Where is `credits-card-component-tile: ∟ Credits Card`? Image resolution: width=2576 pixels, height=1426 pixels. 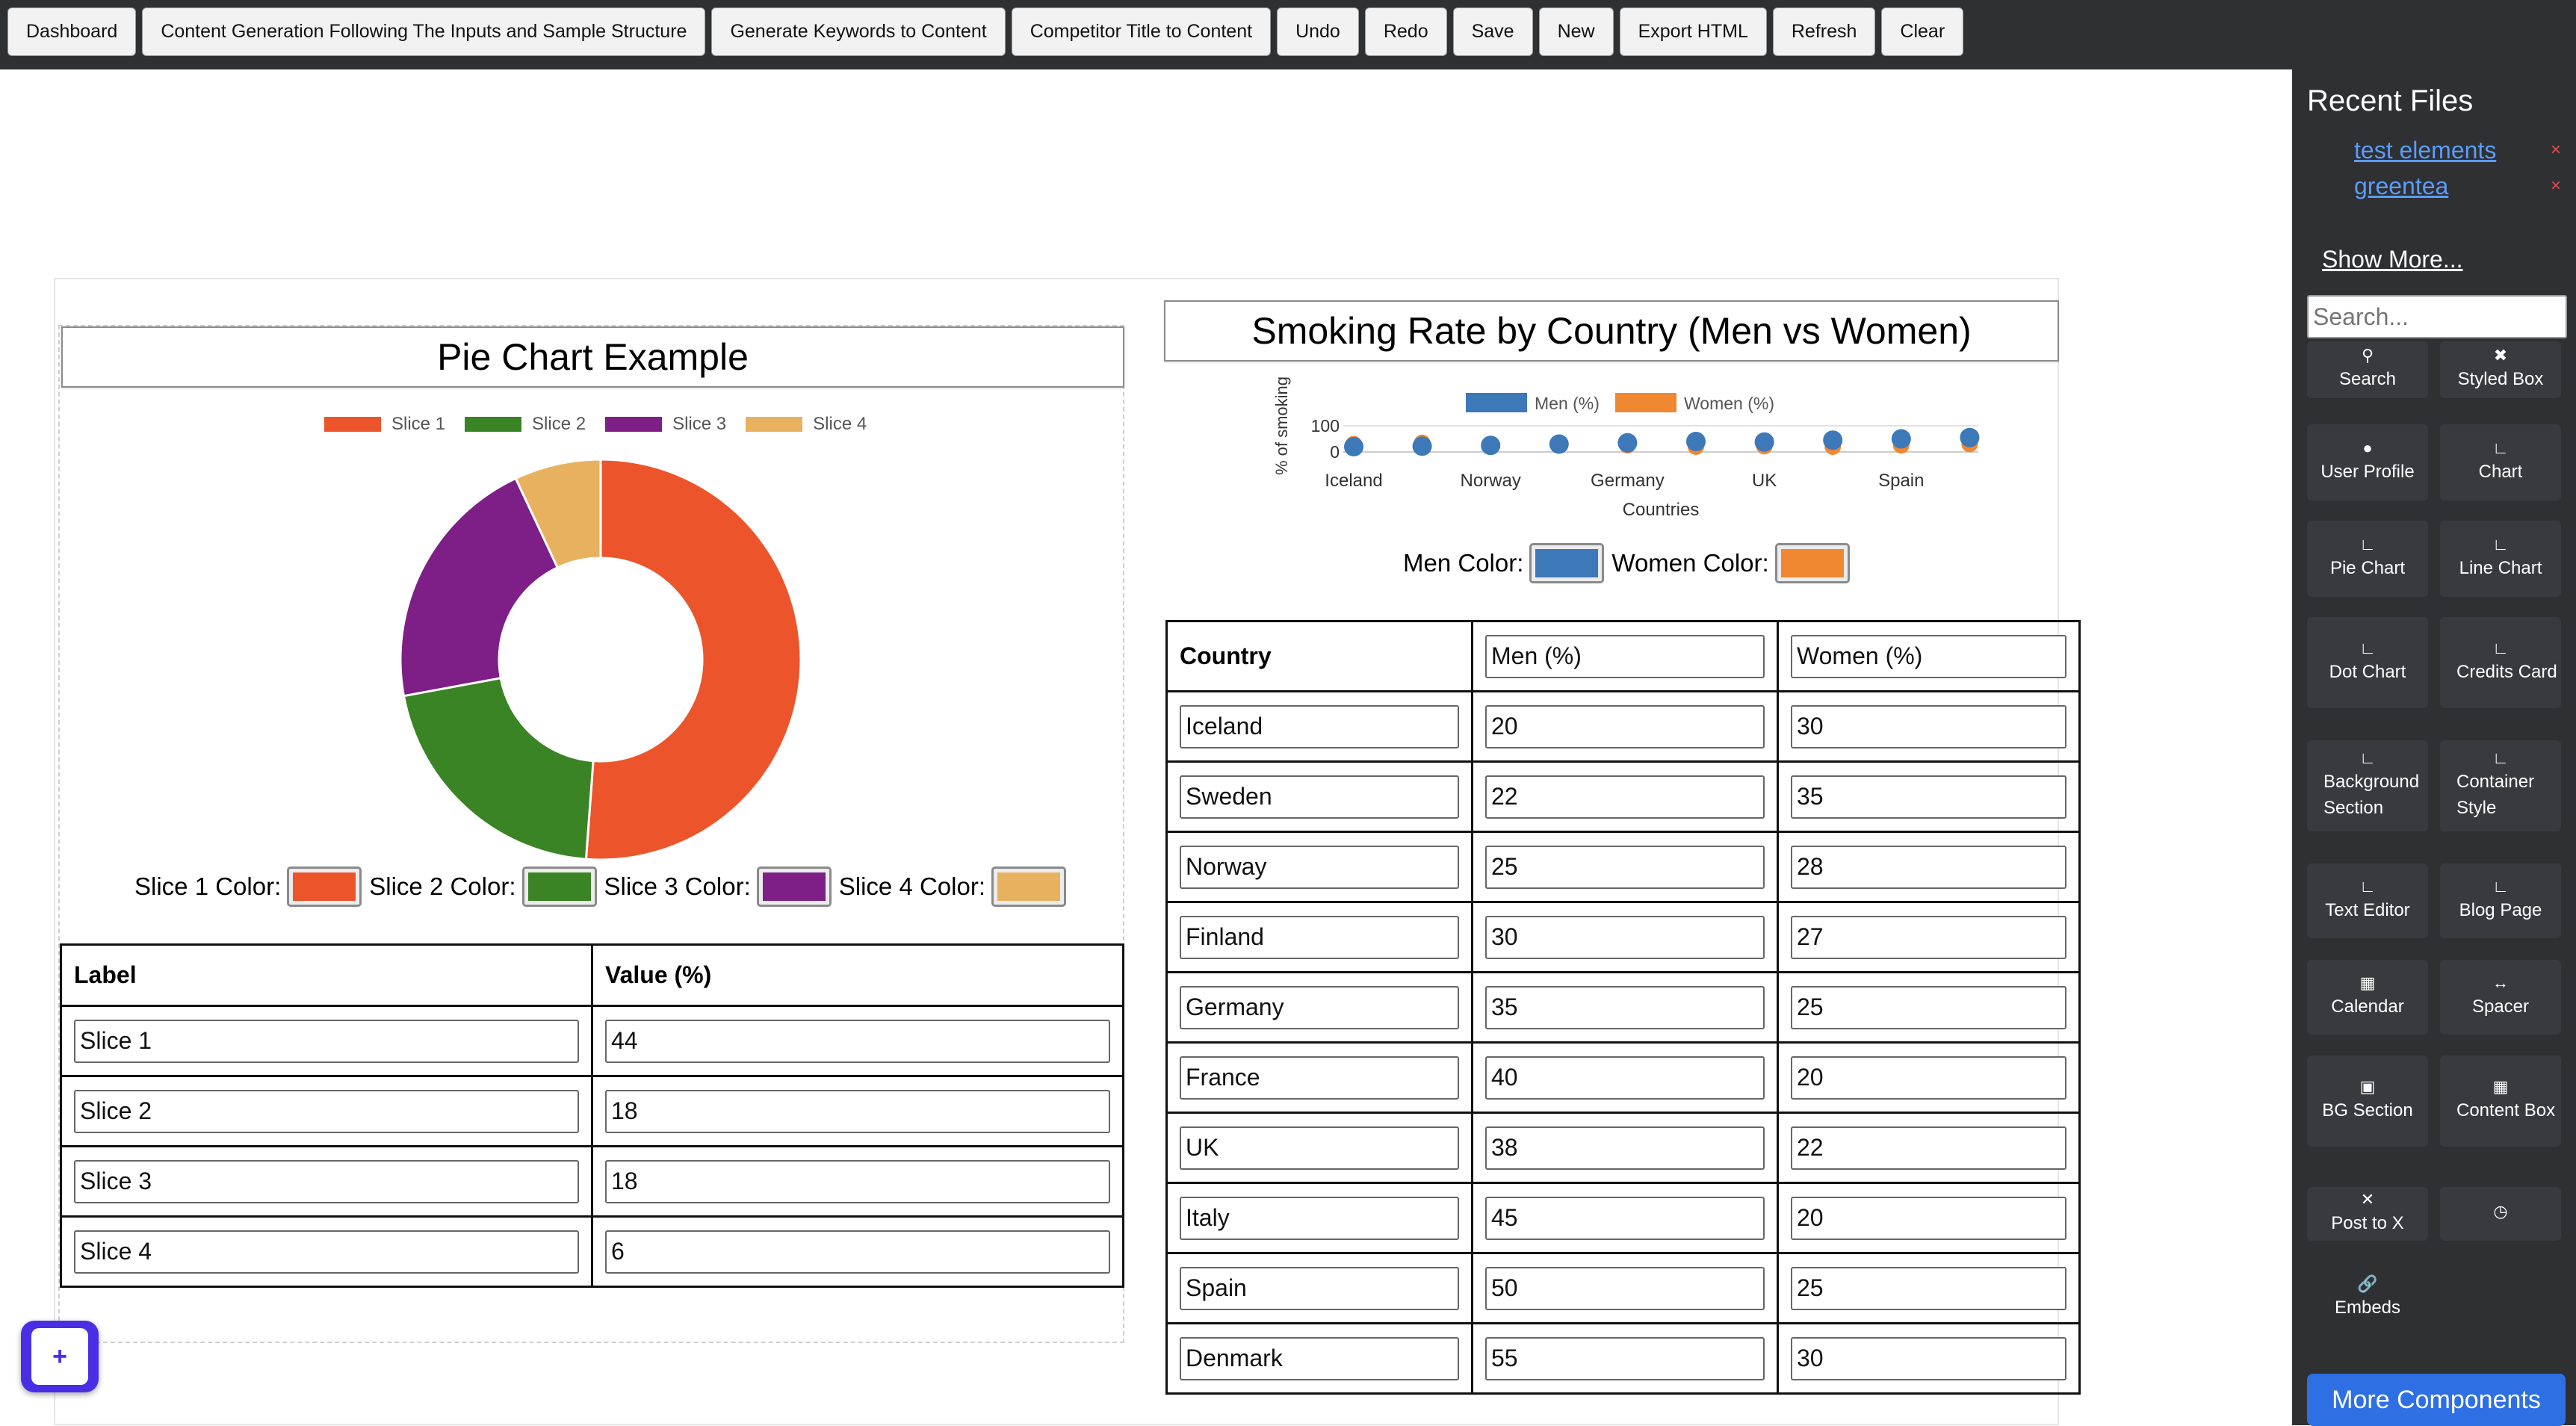
credits-card-component-tile: ∟ Credits Card is located at coordinates (2500, 662).